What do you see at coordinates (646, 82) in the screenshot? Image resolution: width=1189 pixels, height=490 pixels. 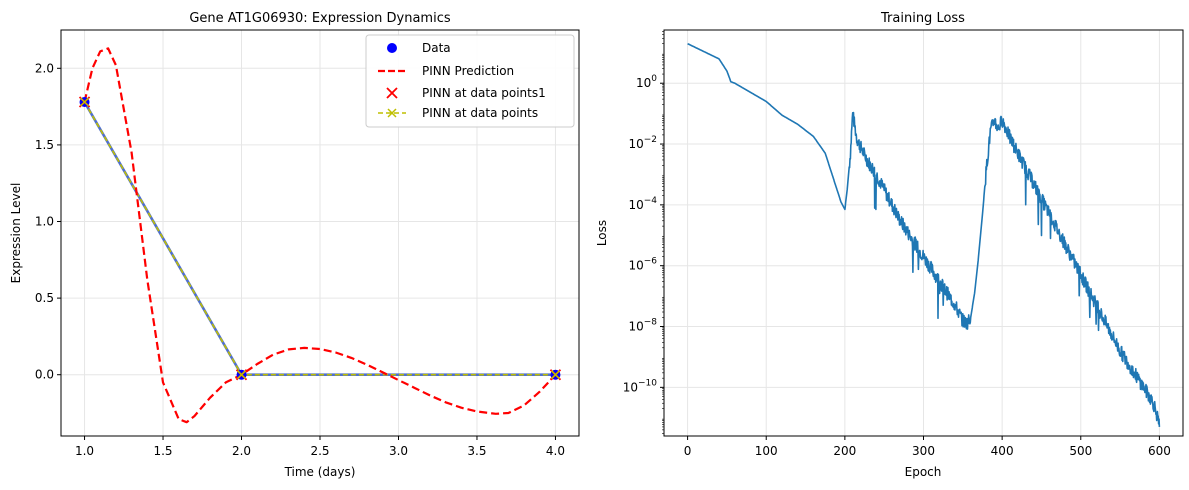 I see `right-y-tick-label: 10⁰` at bounding box center [646, 82].